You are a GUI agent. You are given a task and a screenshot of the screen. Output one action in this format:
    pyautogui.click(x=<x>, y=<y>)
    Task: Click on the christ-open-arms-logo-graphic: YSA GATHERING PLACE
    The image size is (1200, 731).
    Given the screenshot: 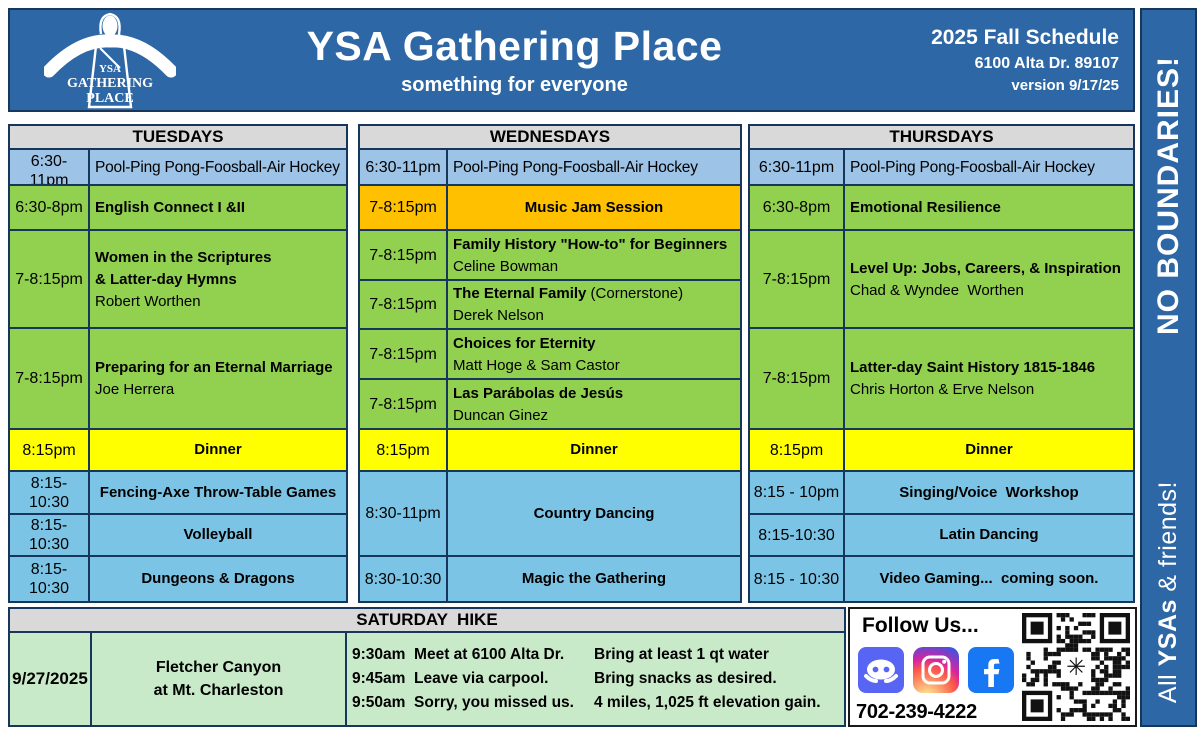 What is the action you would take?
    pyautogui.click(x=110, y=60)
    